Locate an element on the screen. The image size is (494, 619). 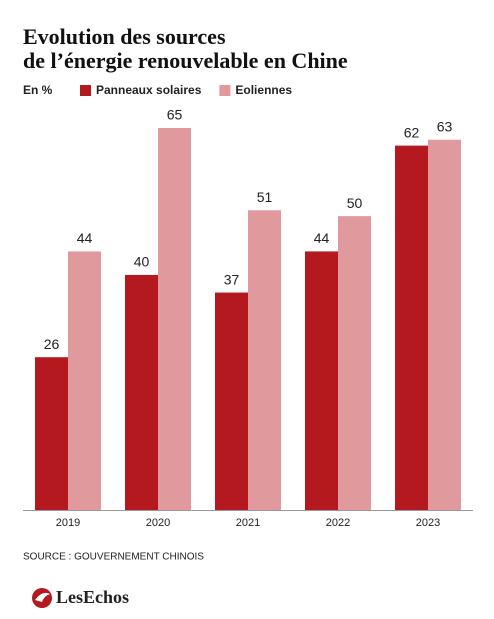
value-label: 37 is located at coordinates (232, 279).